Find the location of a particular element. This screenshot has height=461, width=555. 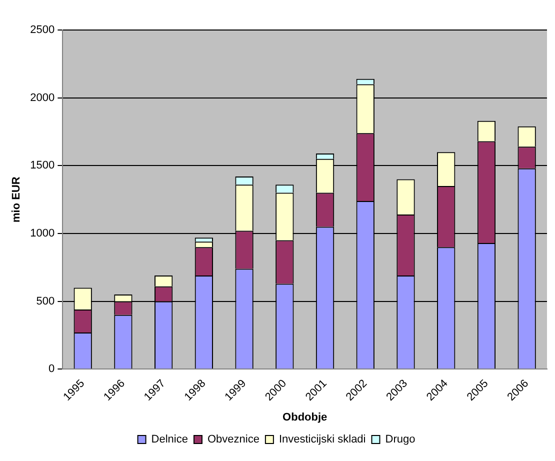

y-tick-label: 2000 is located at coordinates (42, 98).